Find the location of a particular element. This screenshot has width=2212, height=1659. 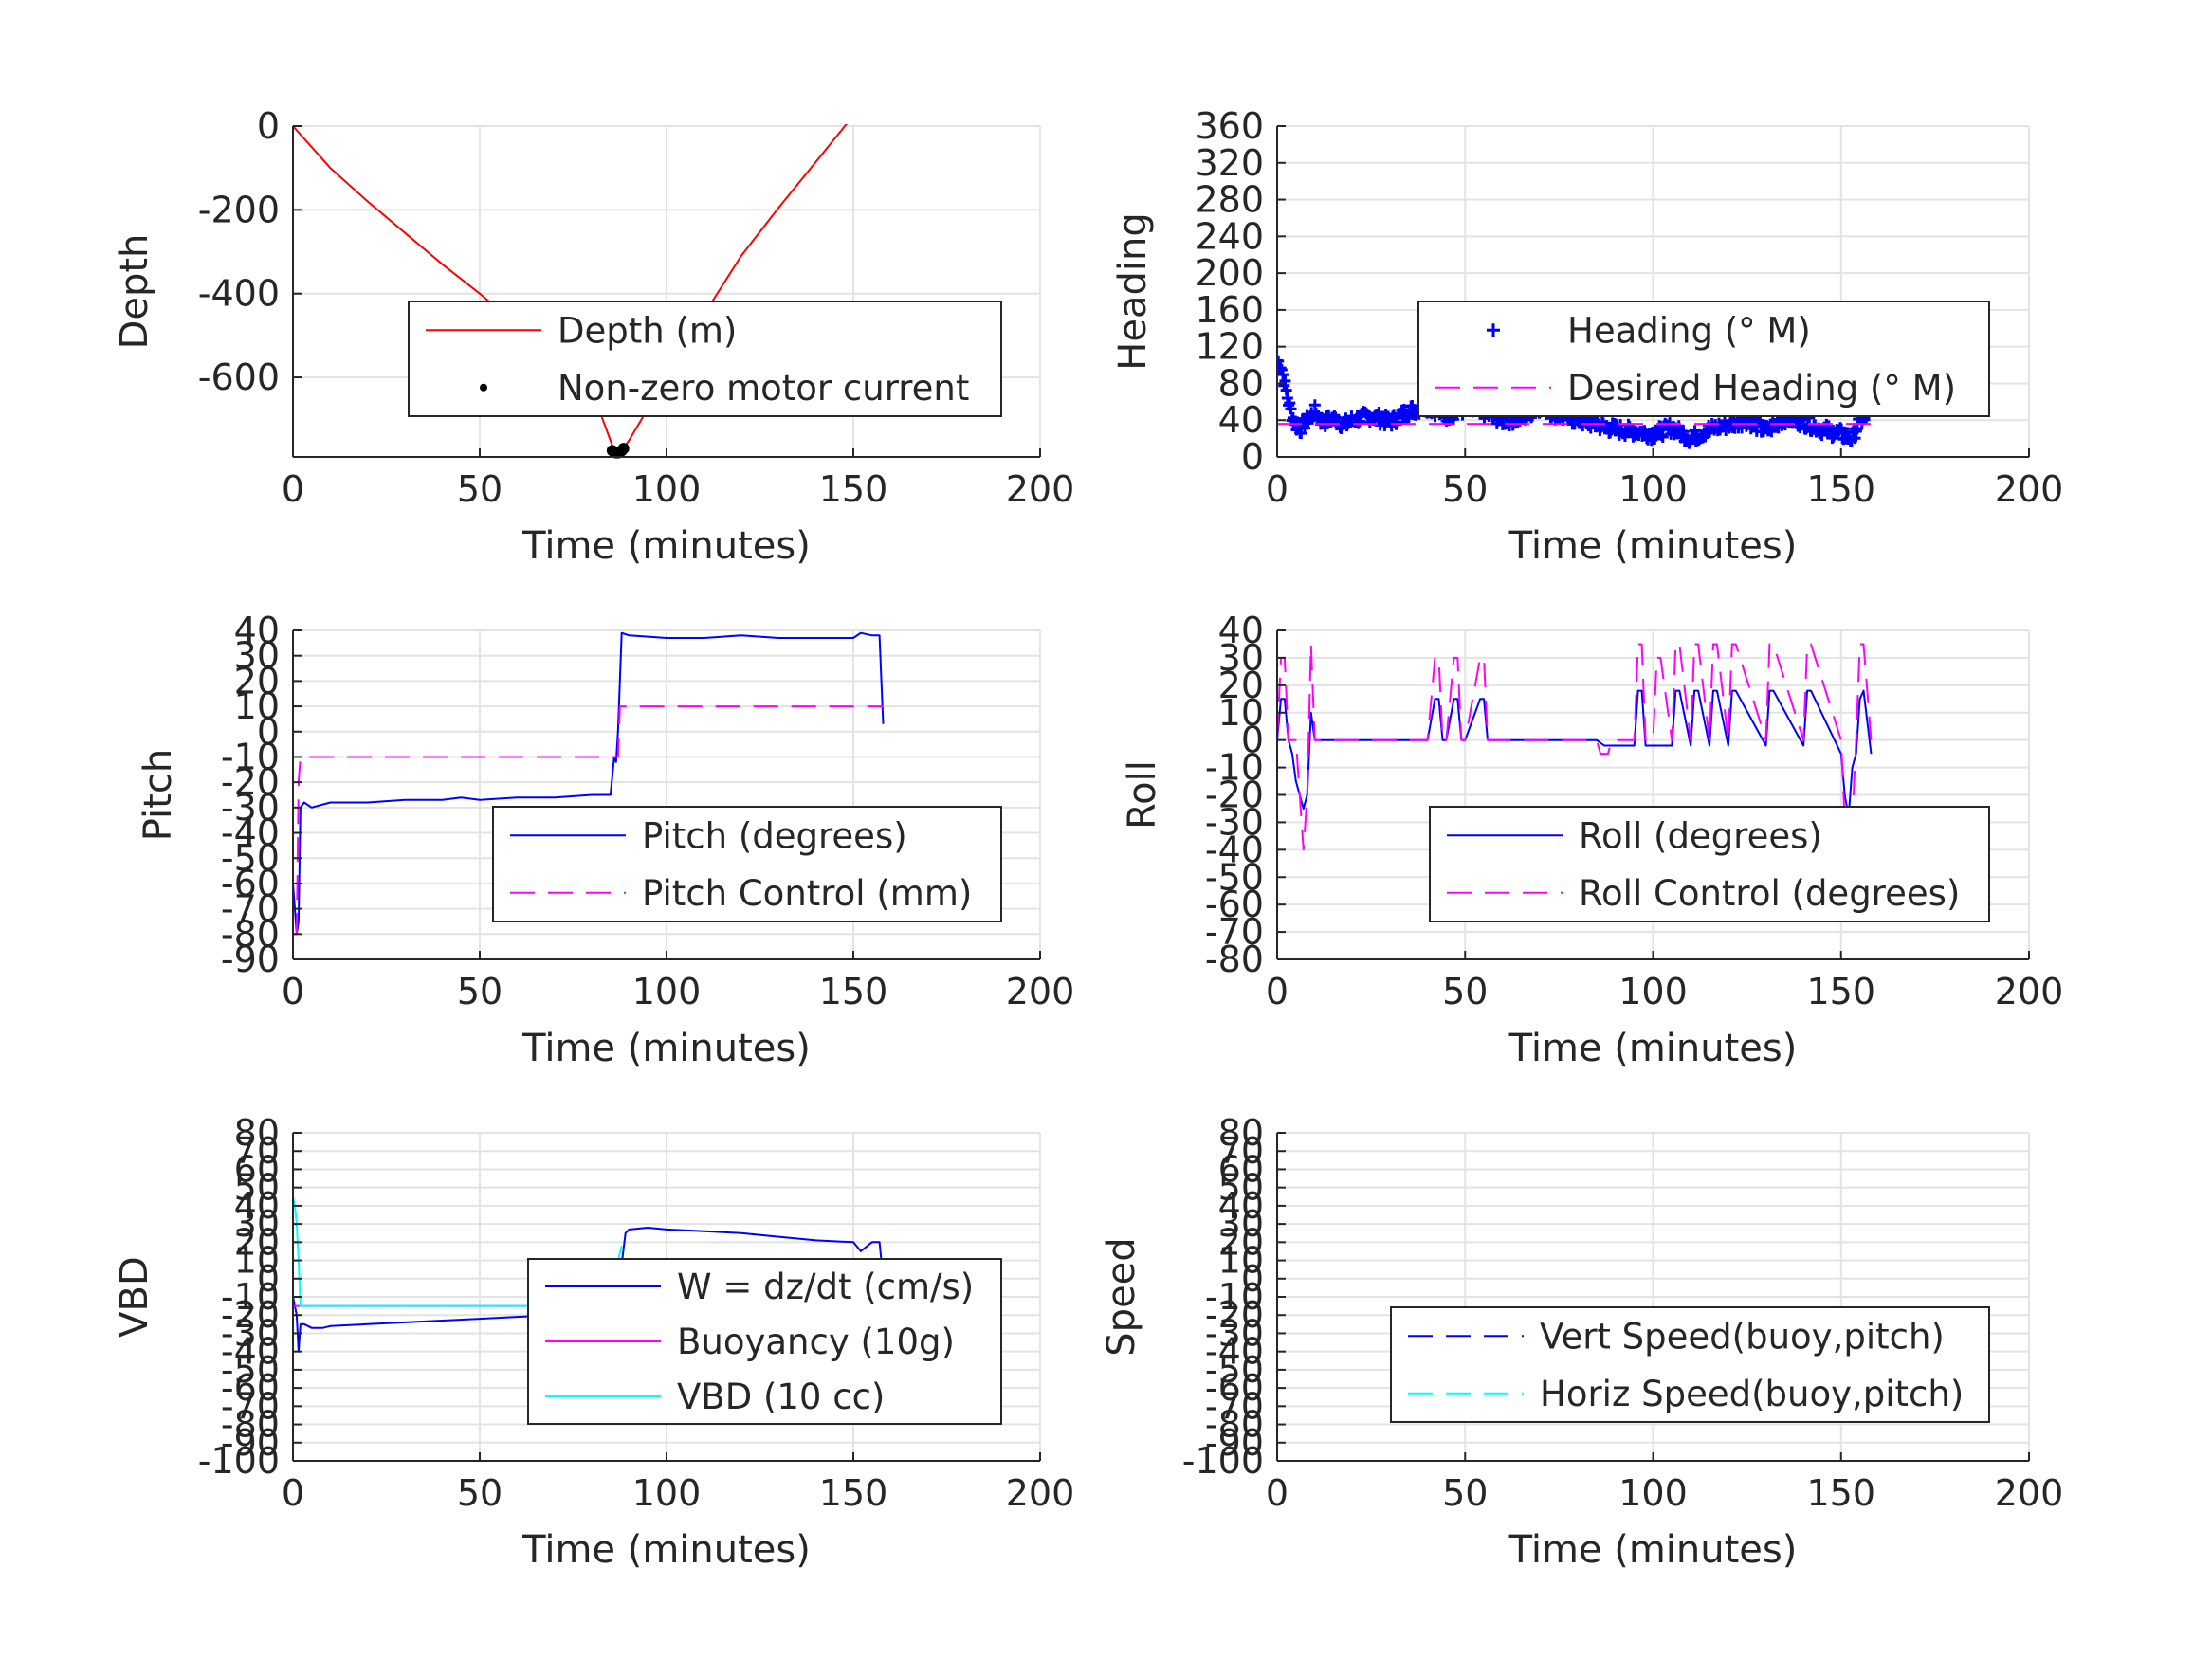

y-tick-label: 320 is located at coordinates (1229, 163).